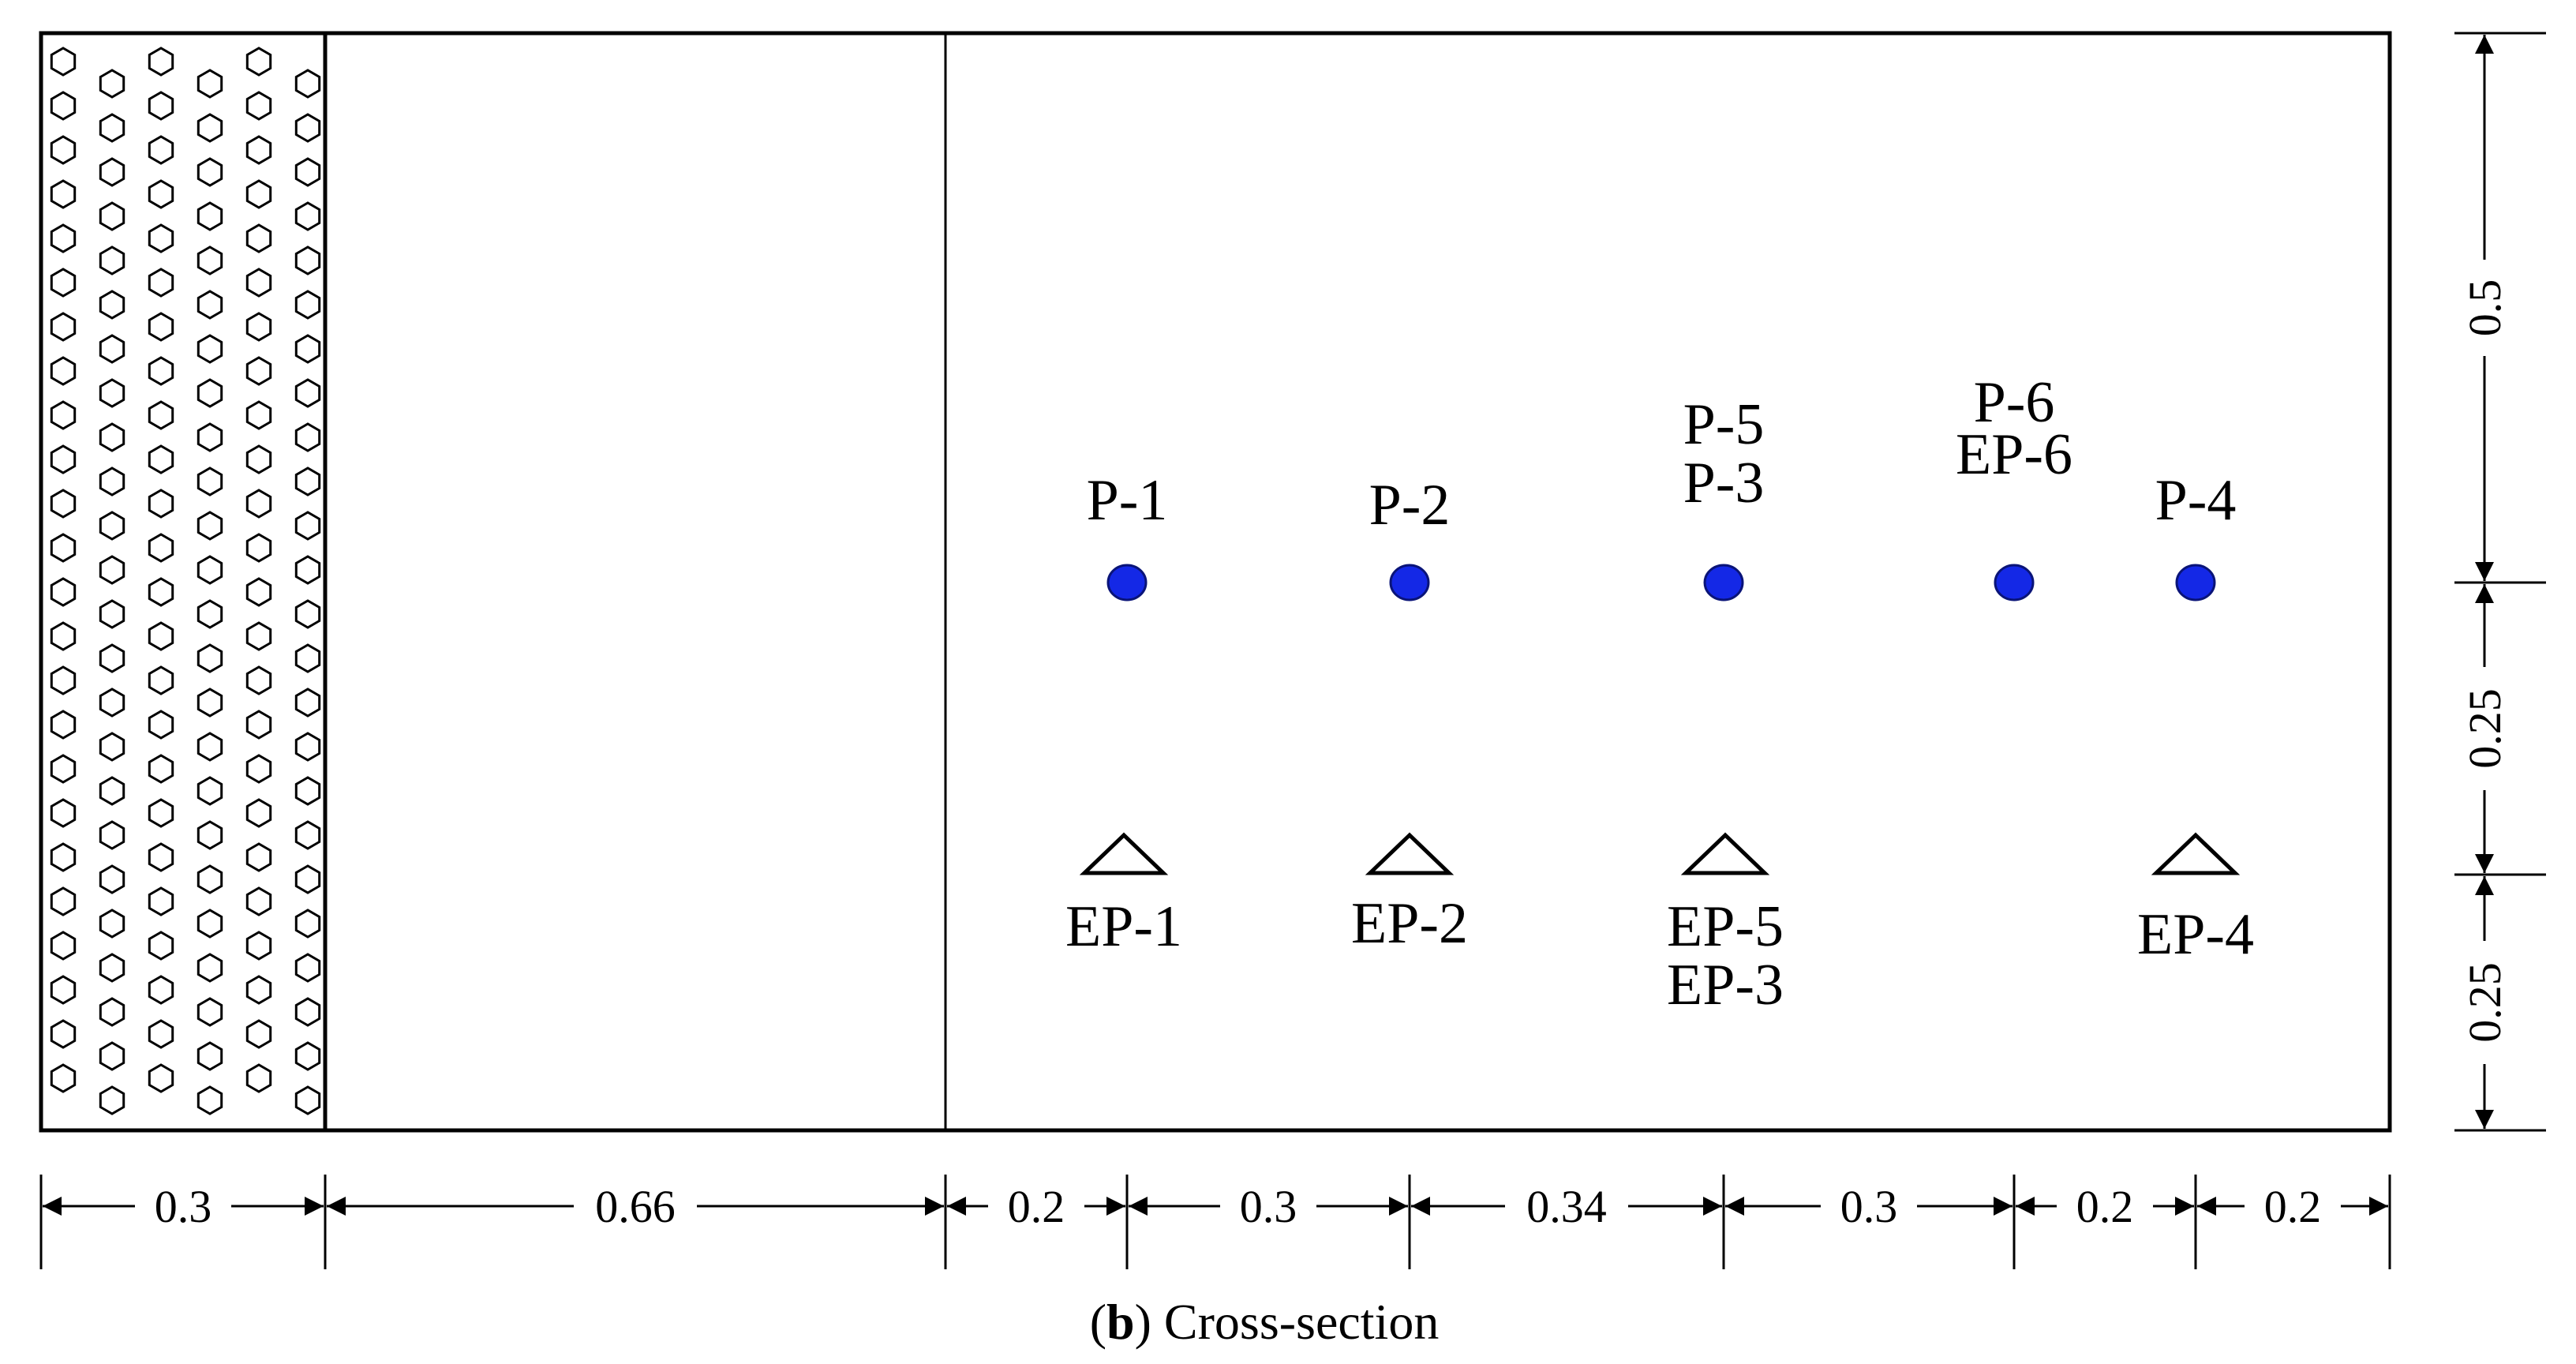 This screenshot has height=1364, width=2576. What do you see at coordinates (2484, 308) in the screenshot?
I see `dimension-label: 0.5` at bounding box center [2484, 308].